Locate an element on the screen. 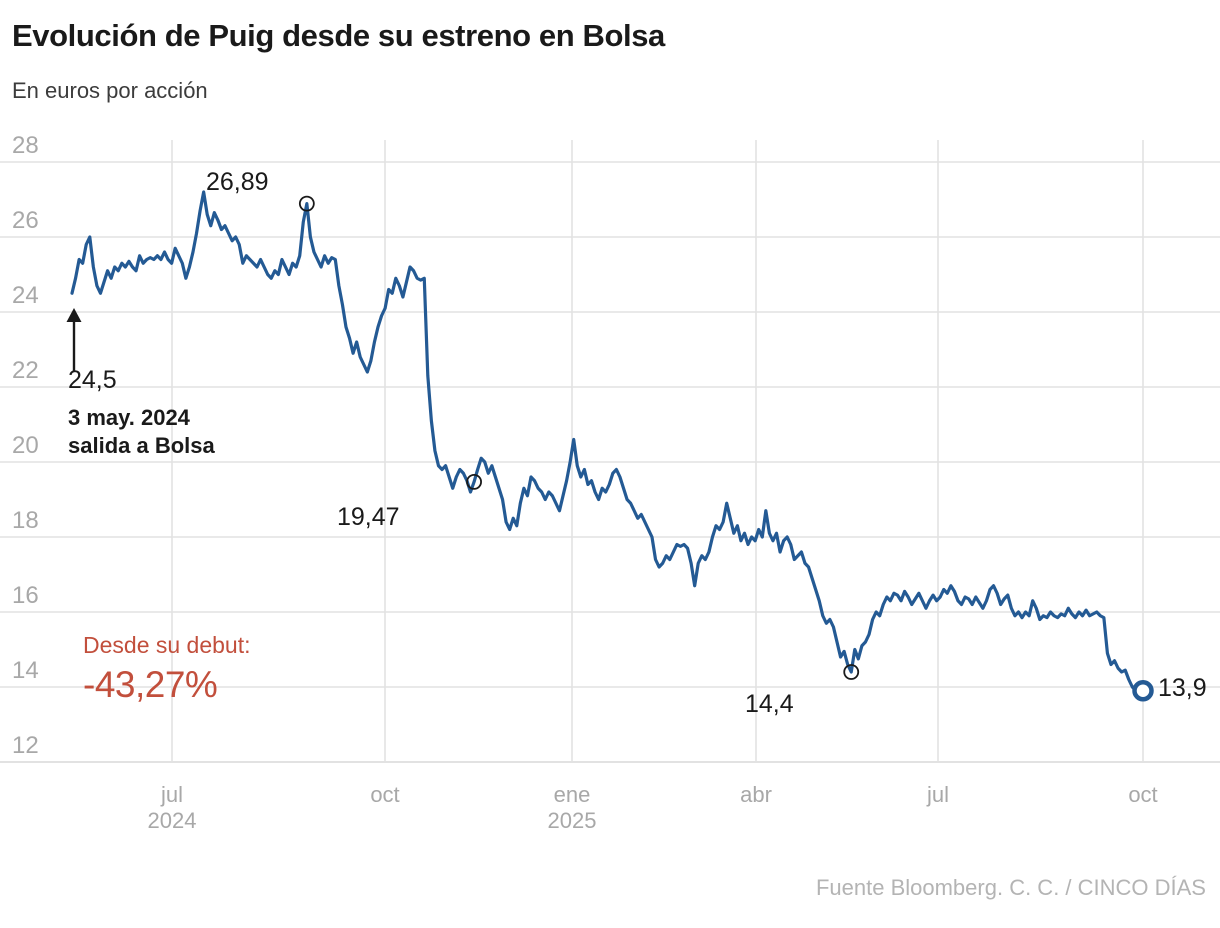 This screenshot has width=1220, height=928. last-value-label: 13,9 is located at coordinates (1182, 688).